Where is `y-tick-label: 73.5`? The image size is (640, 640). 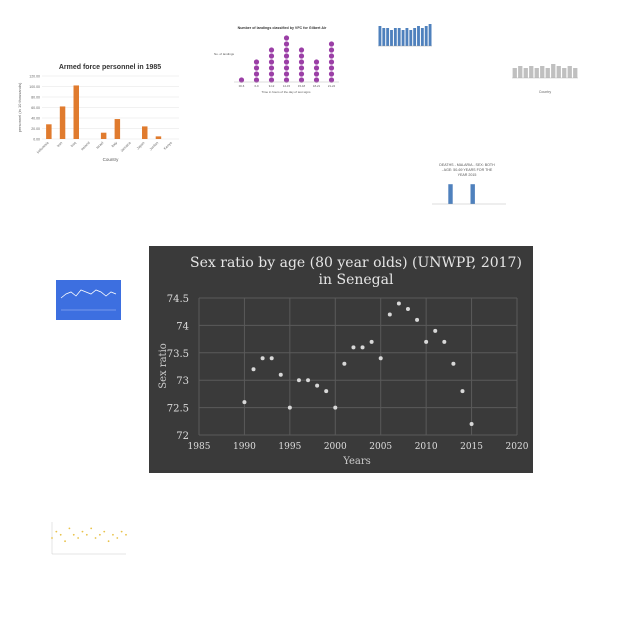 y-tick-label: 73.5 is located at coordinates (178, 354).